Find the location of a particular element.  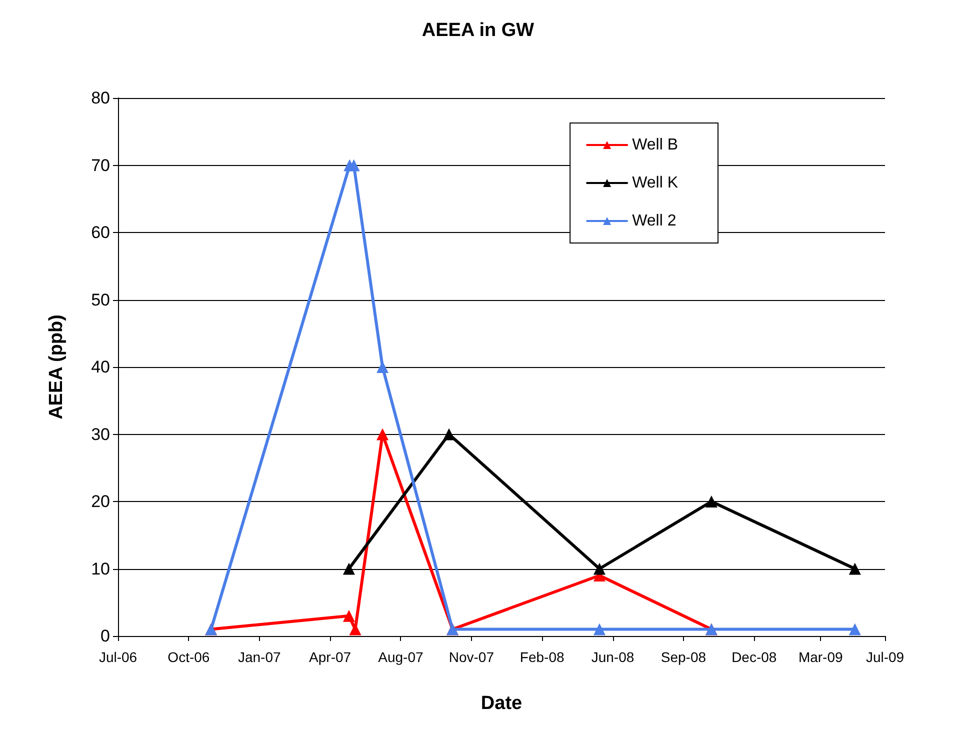

chart-title: AEEA in GW is located at coordinates (478, 30).